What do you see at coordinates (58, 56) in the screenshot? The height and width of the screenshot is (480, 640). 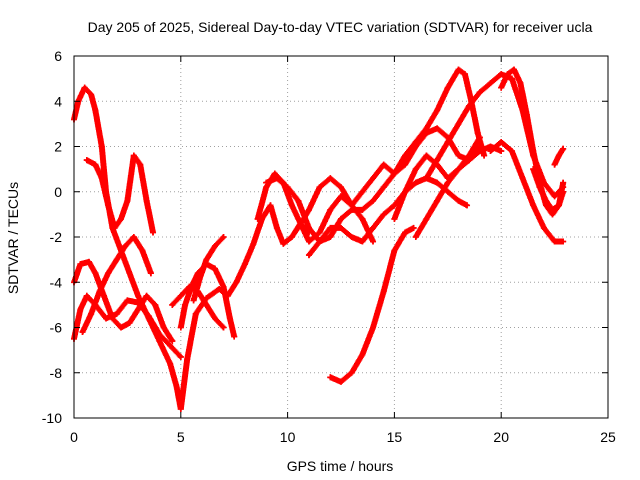 I see `y-tick-label: 6` at bounding box center [58, 56].